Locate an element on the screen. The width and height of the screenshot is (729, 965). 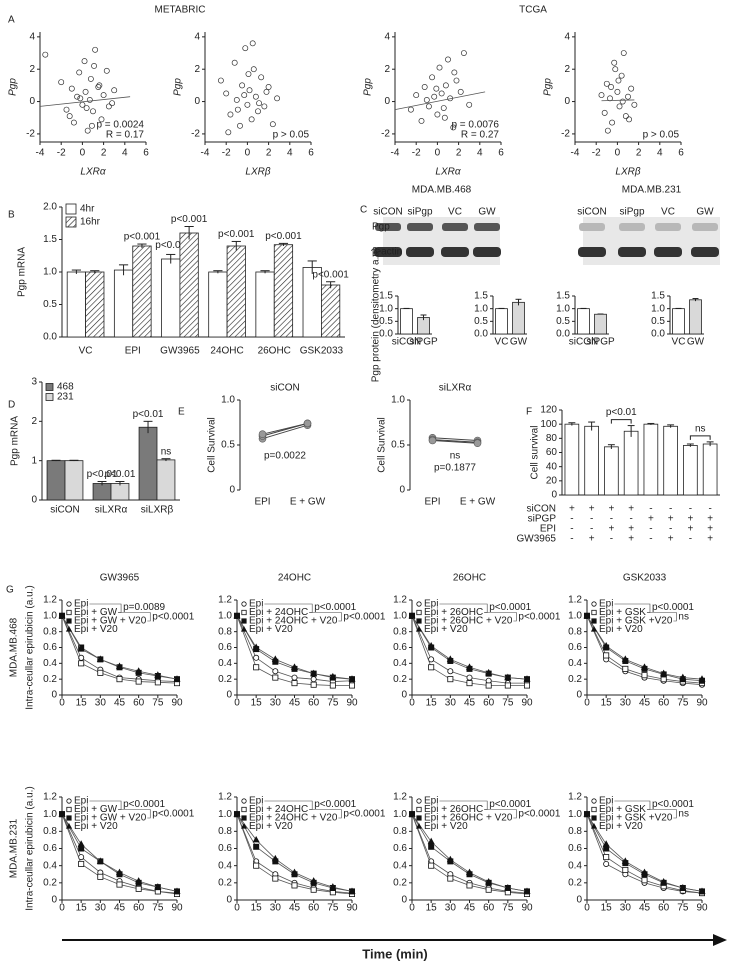
condition-label: EPI is located at coordinates (548, 529).